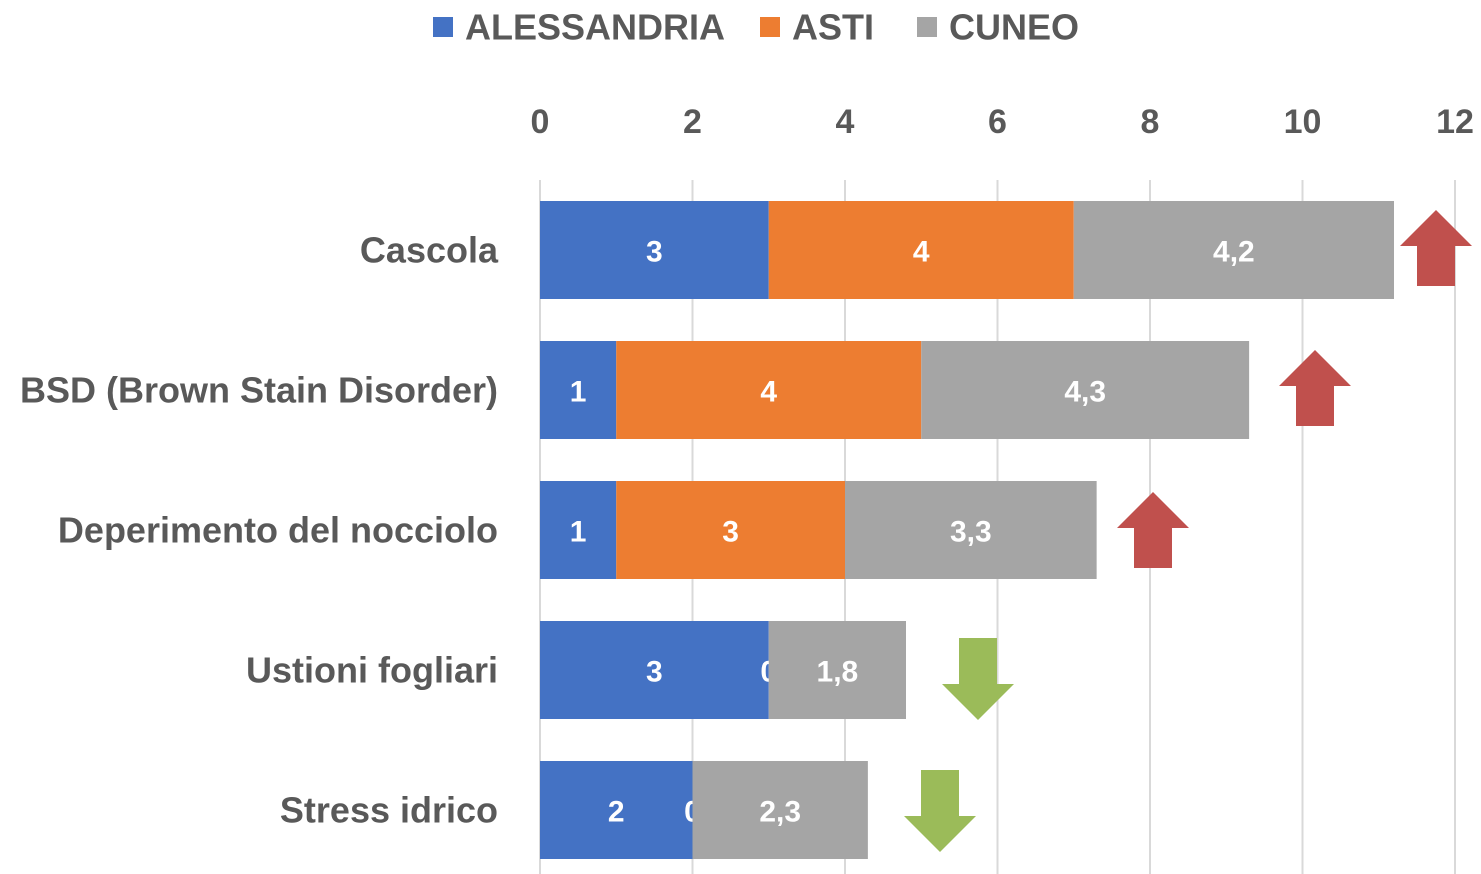  I want to click on data-label: 1,8, so click(838, 672).